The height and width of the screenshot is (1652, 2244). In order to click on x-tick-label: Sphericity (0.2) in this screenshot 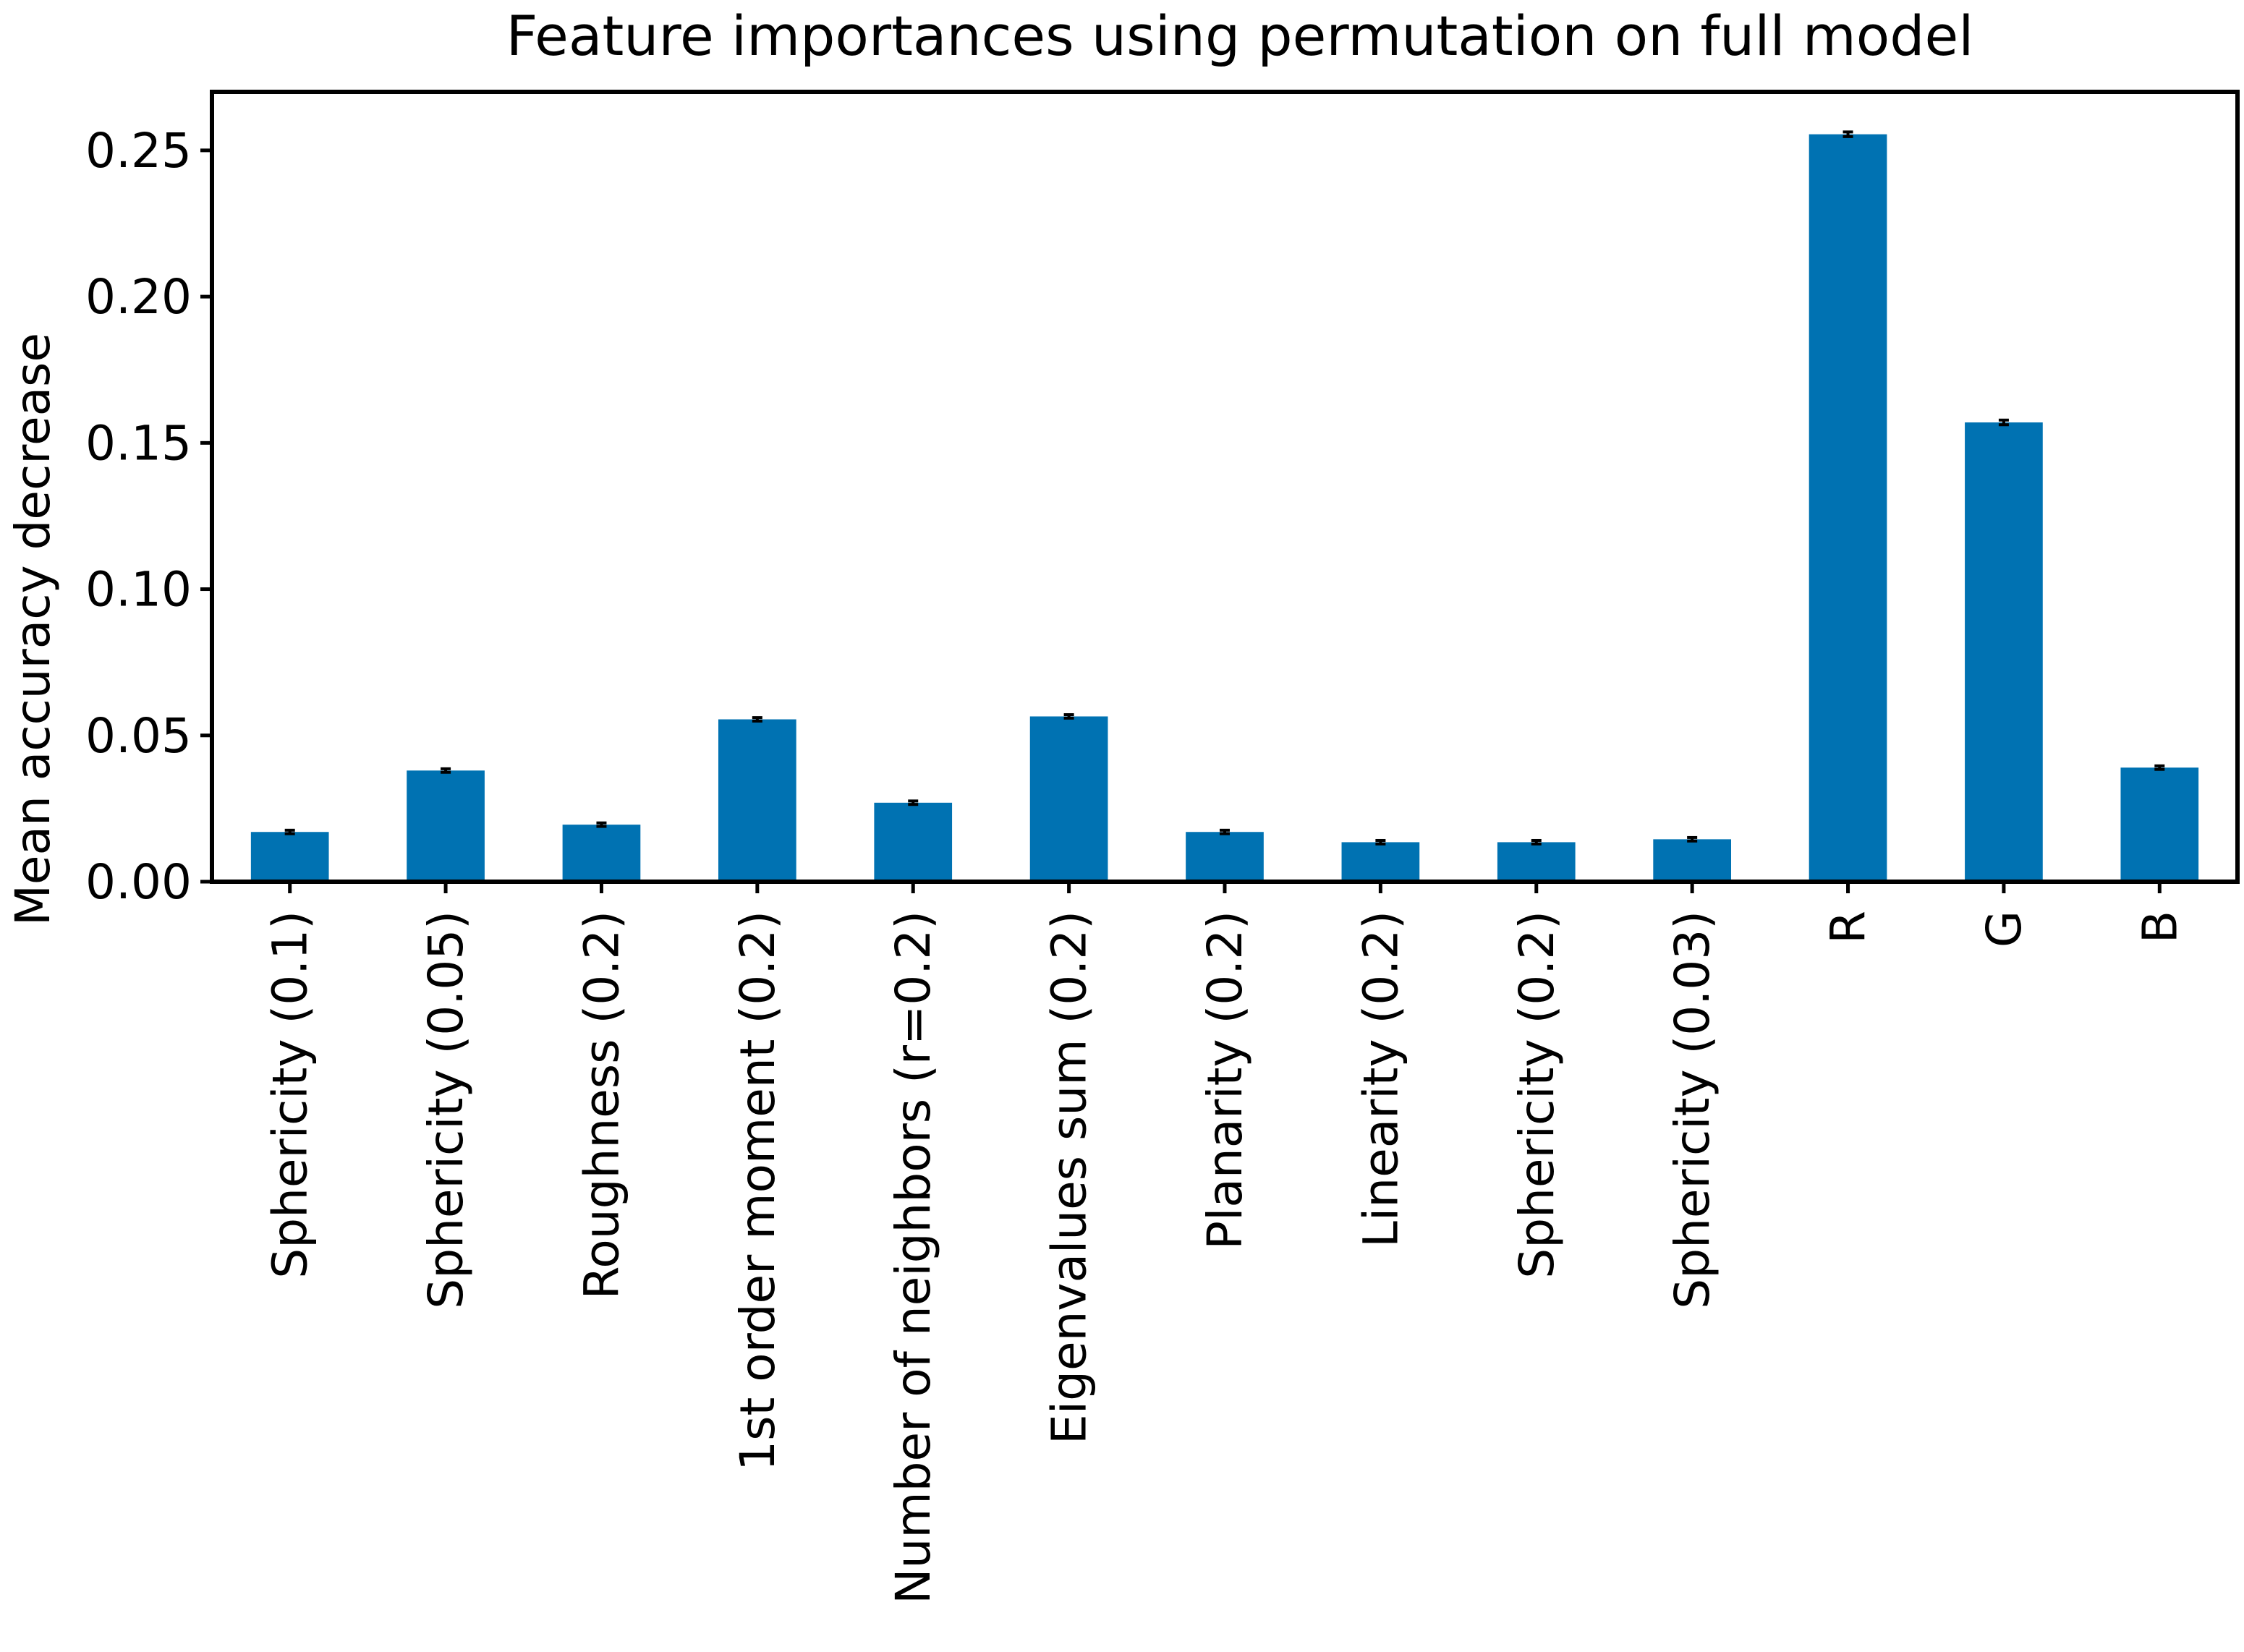, I will do `click(1537, 1095)`.